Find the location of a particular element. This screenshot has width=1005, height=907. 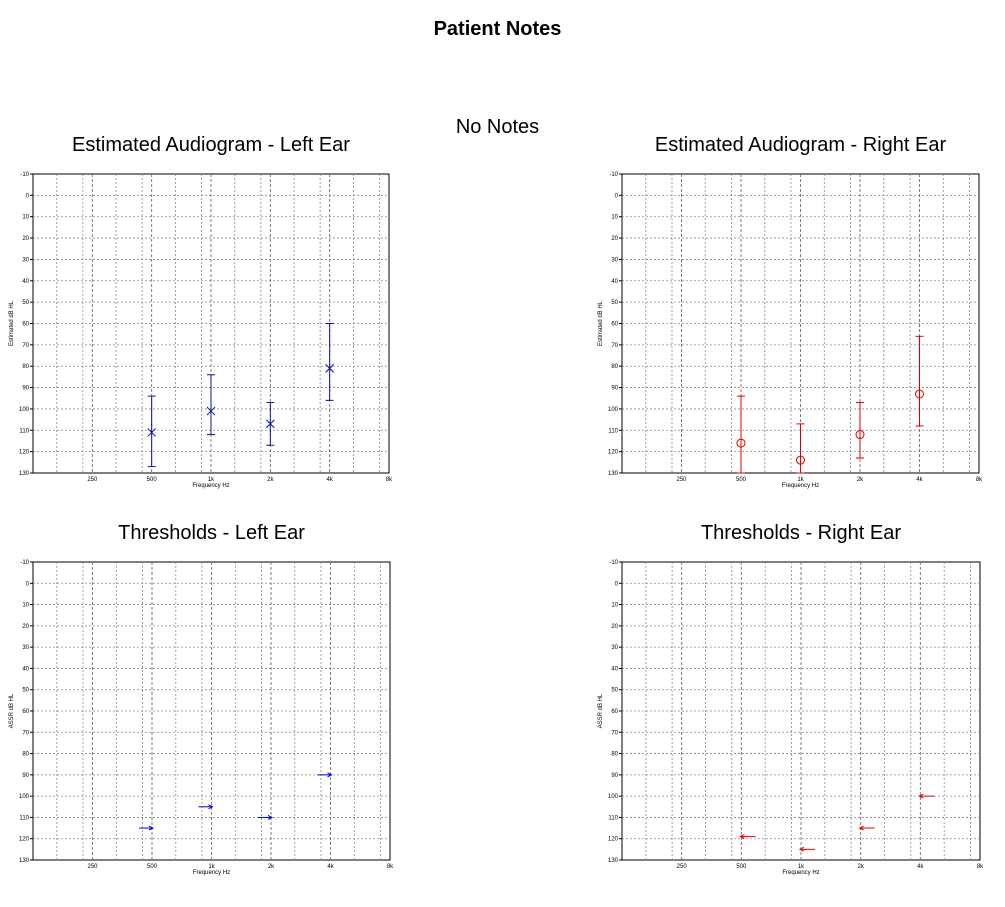

y-tick-label: 0 is located at coordinates (617, 196).